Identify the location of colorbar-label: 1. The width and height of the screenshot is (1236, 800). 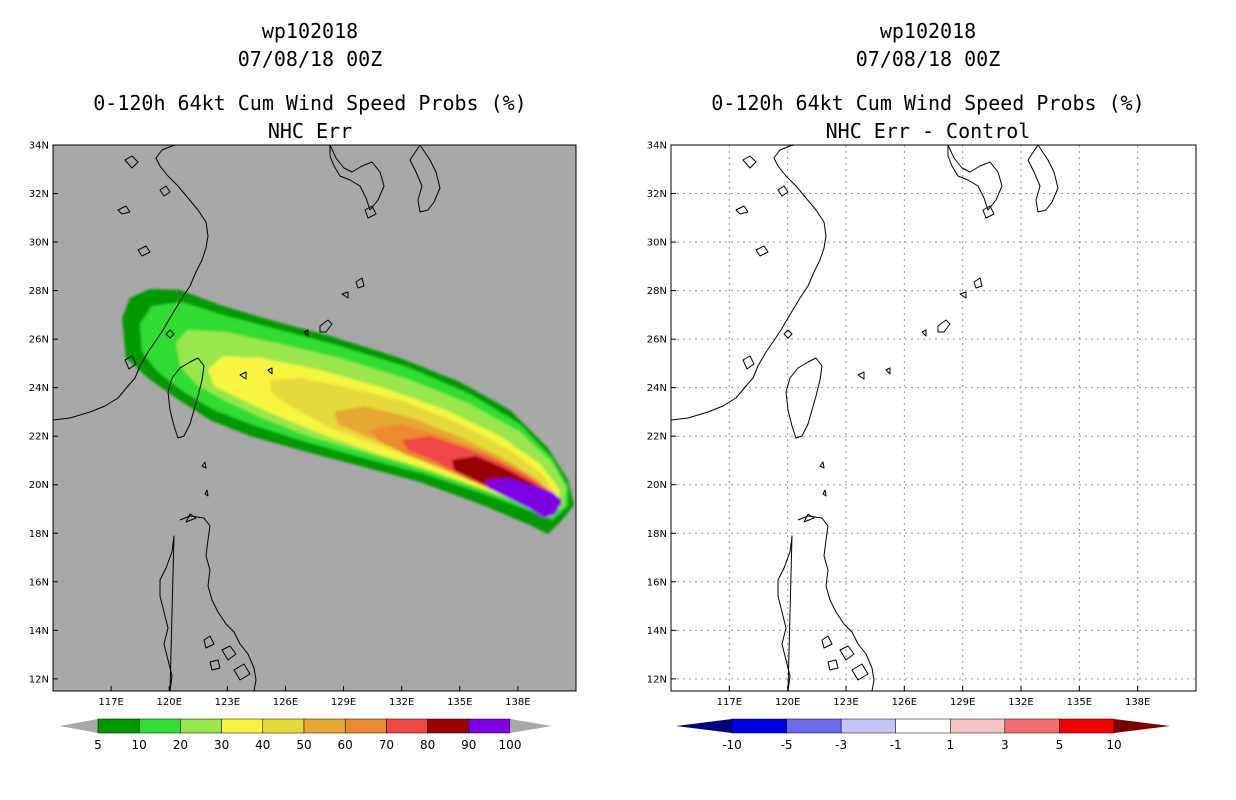
(950, 745).